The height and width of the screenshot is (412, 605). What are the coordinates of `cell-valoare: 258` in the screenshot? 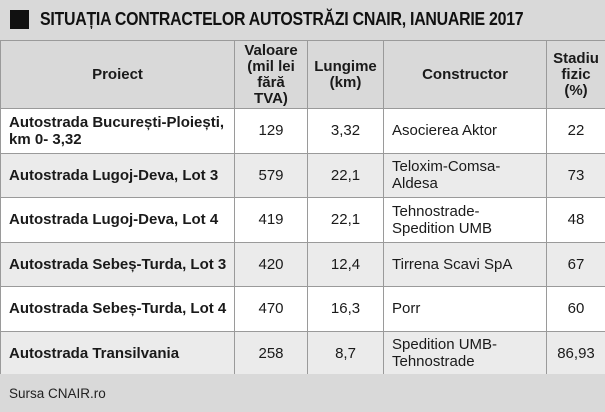 It's located at (271, 353).